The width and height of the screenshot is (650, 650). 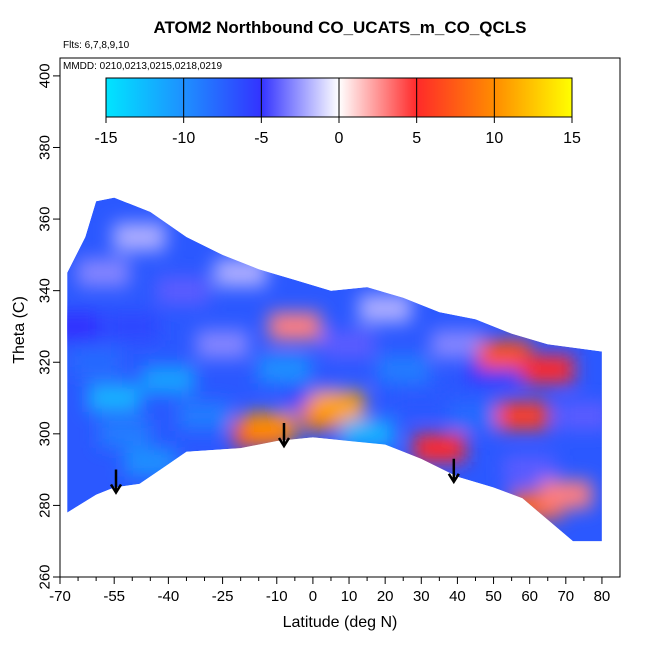 What do you see at coordinates (114, 596) in the screenshot?
I see `x-tick-label: -55` at bounding box center [114, 596].